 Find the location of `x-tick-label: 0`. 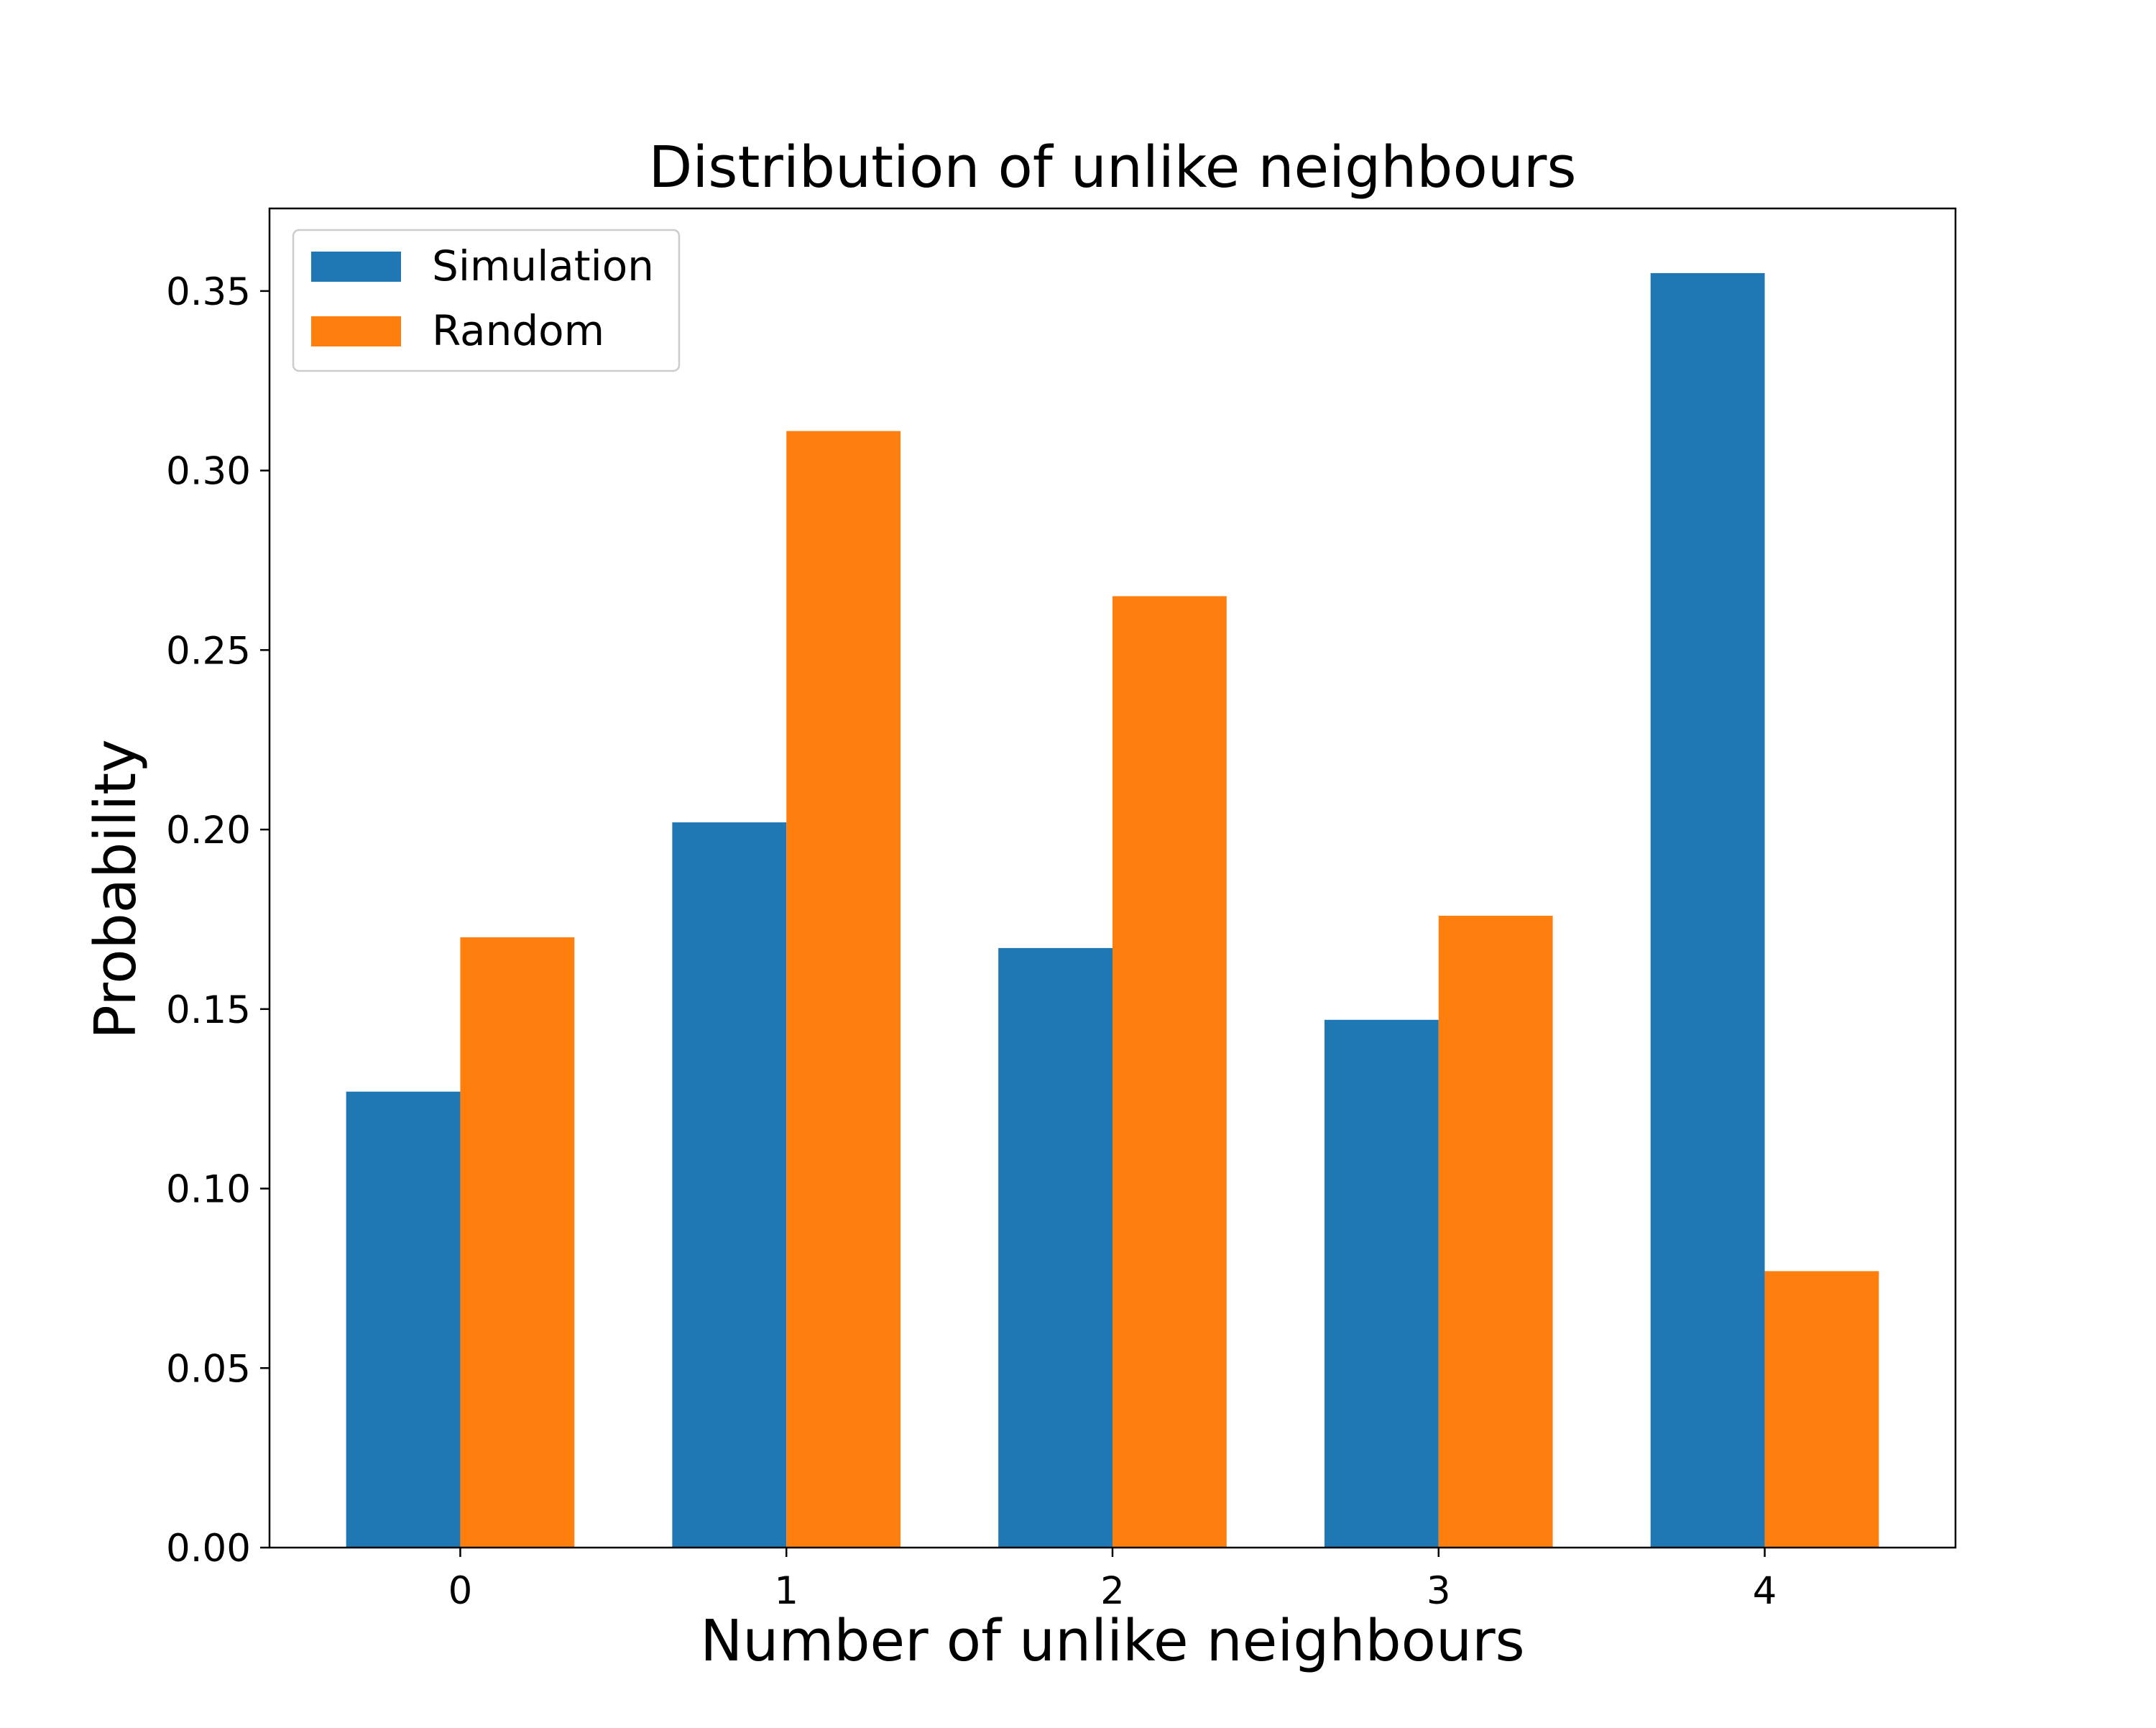

x-tick-label: 0 is located at coordinates (460, 1591).